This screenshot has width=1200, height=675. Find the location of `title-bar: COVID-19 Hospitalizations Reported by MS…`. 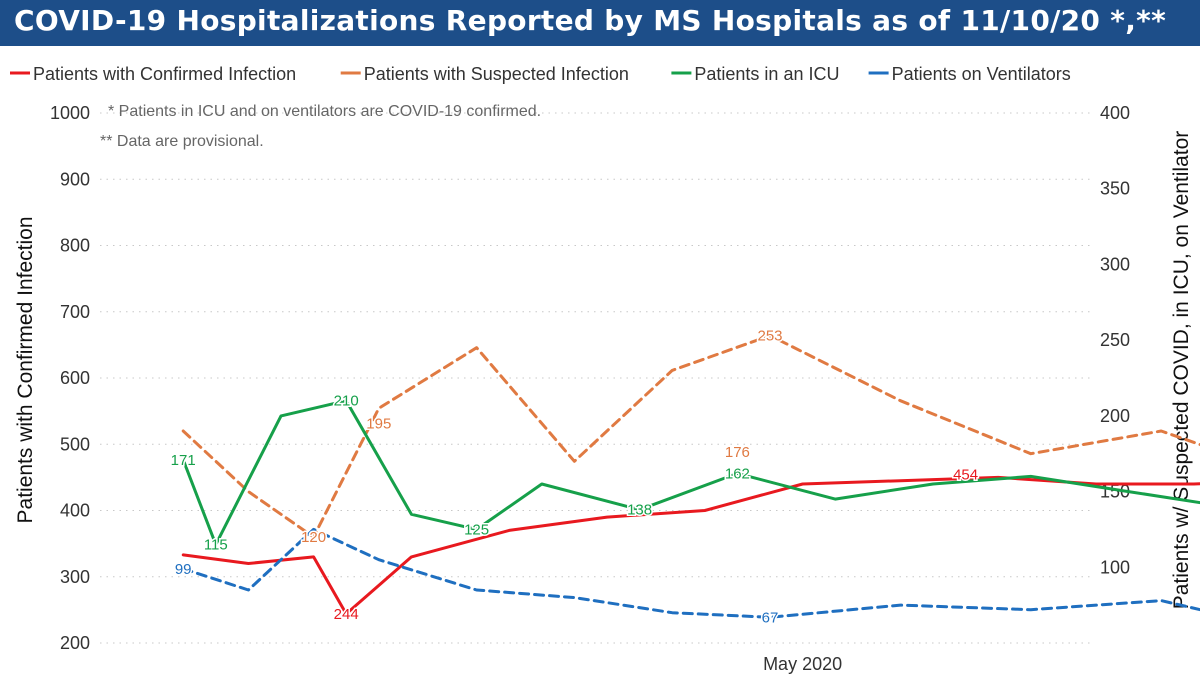

title-bar: COVID-19 Hospitalizations Reported by MS… is located at coordinates (600, 23).